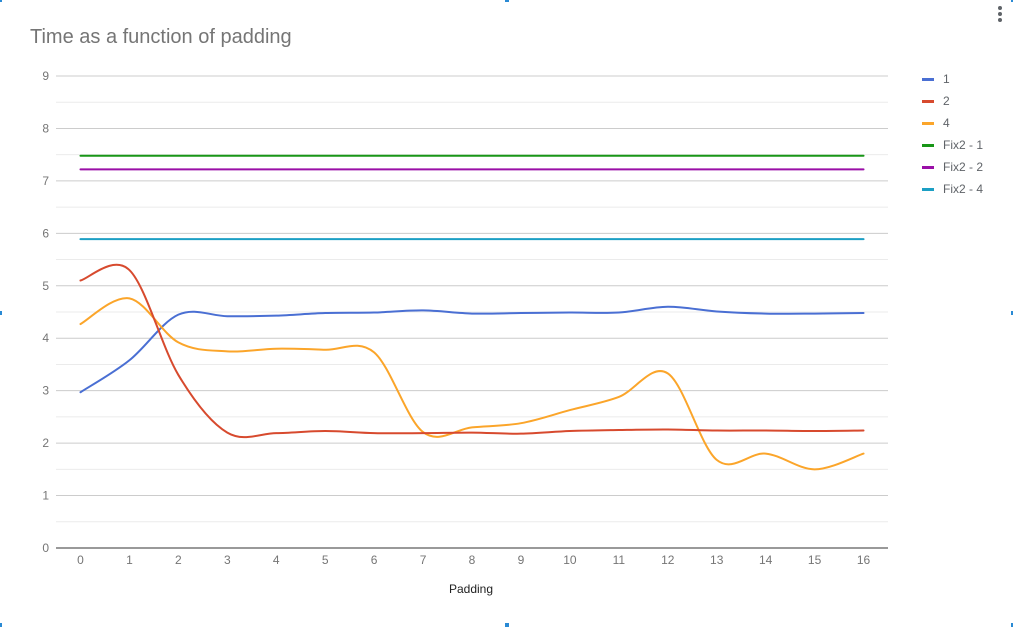 The width and height of the screenshot is (1013, 627). Describe the element at coordinates (178, 560) in the screenshot. I see `x-tick-label: 2` at that location.